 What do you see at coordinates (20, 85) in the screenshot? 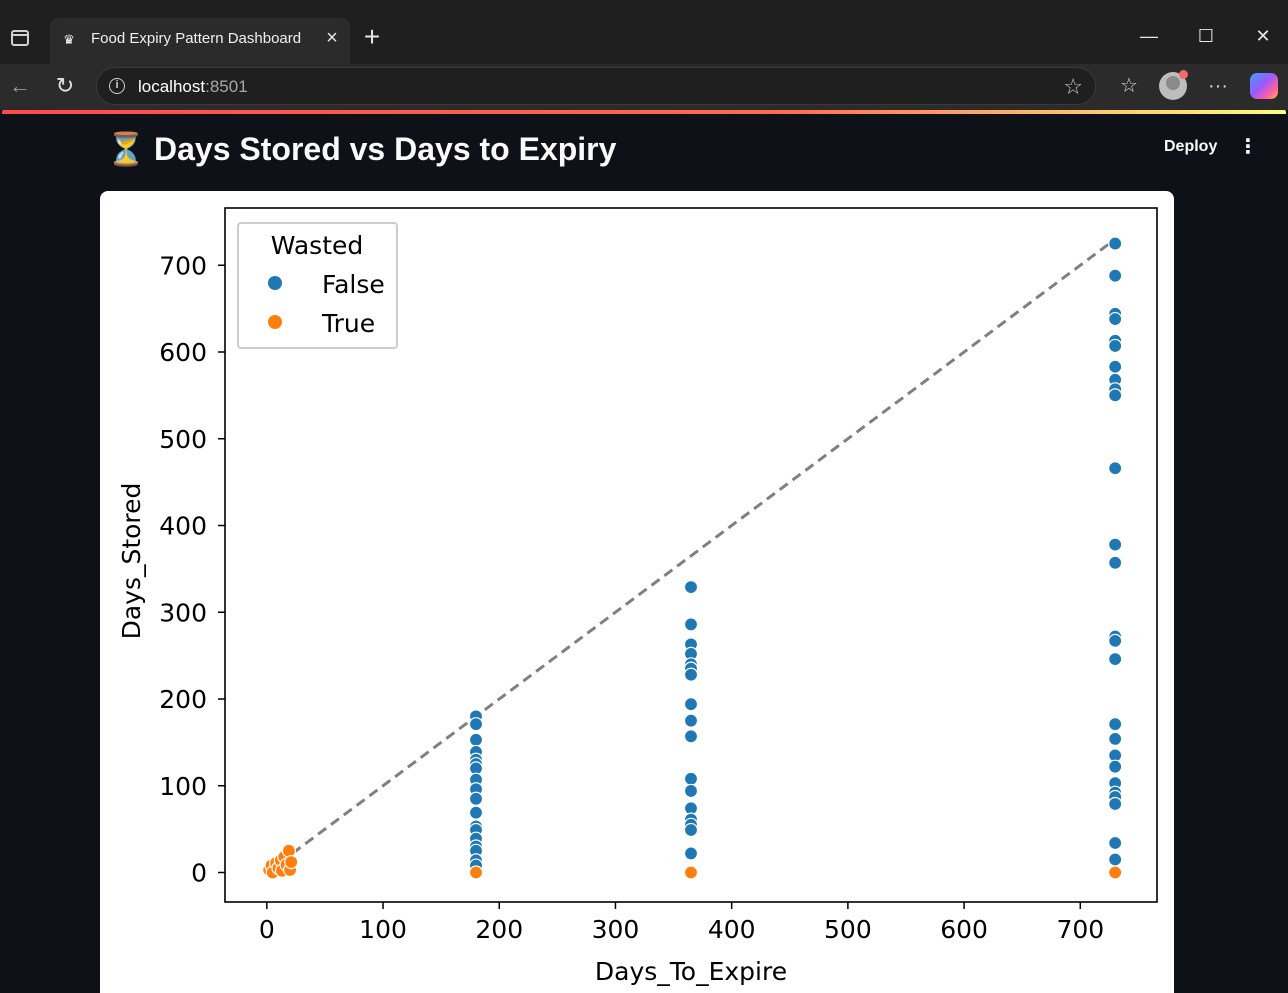
I see `back-arrow-icon: ←` at bounding box center [20, 85].